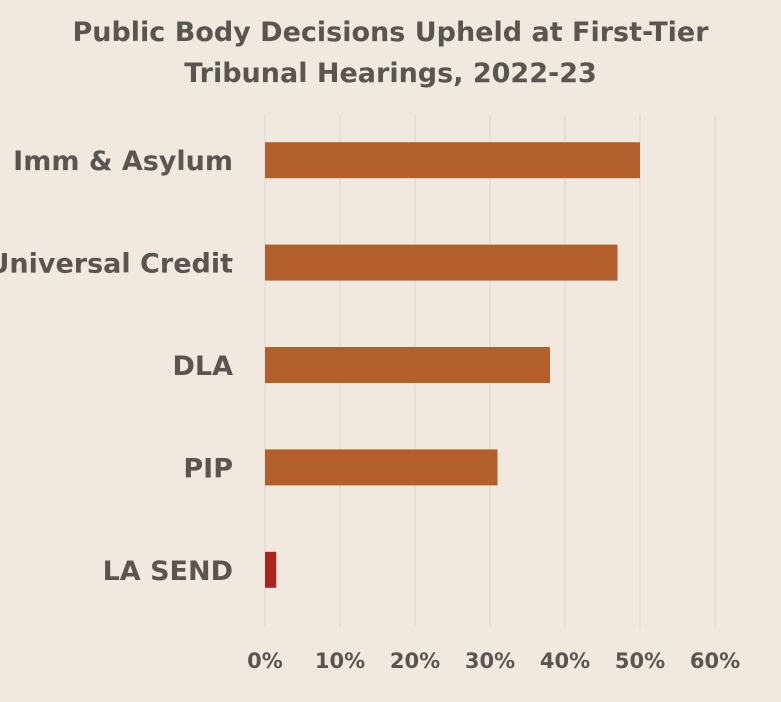 Image resolution: width=781 pixels, height=702 pixels. I want to click on x-tick-label: 40%, so click(565, 661).